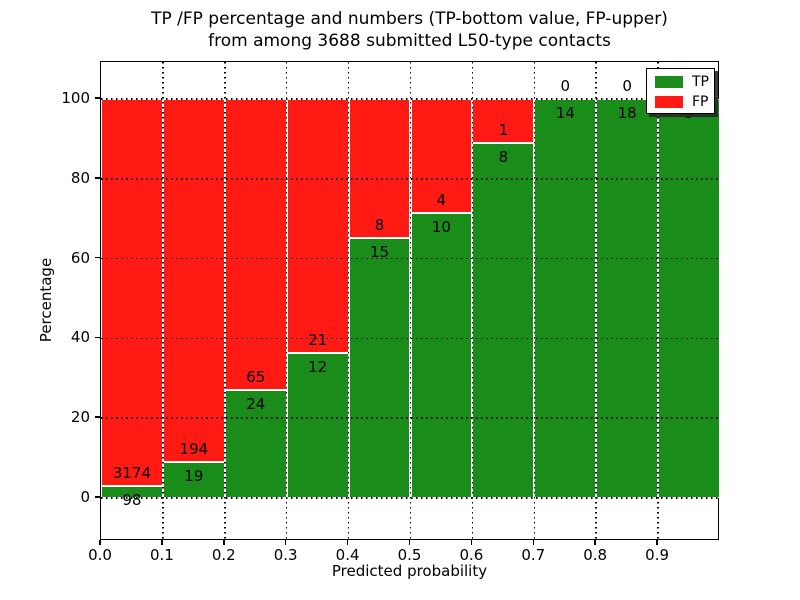 The width and height of the screenshot is (800, 600). What do you see at coordinates (627, 113) in the screenshot?
I see `tp-count-label: 18` at bounding box center [627, 113].